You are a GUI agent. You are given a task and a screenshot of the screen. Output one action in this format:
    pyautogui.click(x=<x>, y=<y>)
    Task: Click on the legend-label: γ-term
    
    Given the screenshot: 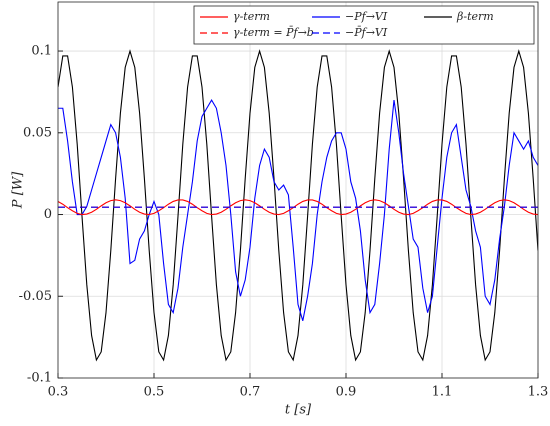 What is the action you would take?
    pyautogui.click(x=251, y=16)
    